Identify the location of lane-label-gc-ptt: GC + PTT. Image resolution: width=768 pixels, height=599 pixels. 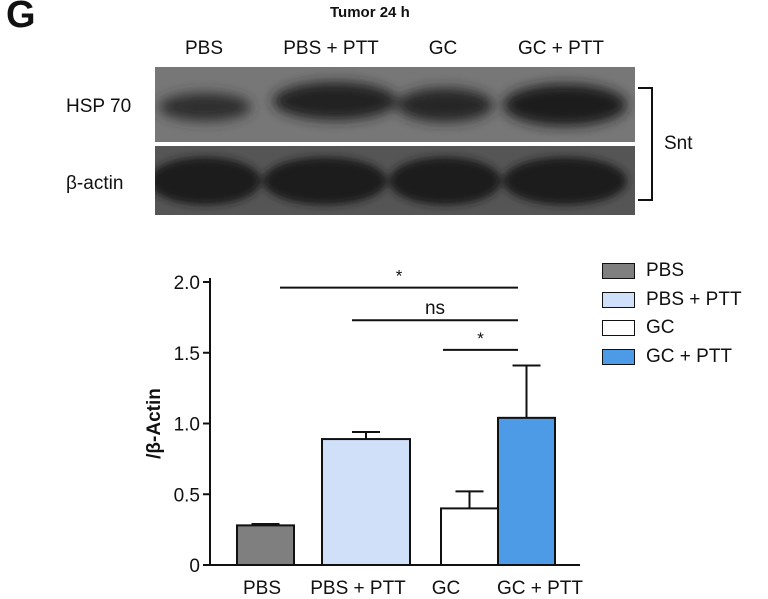
(561, 48).